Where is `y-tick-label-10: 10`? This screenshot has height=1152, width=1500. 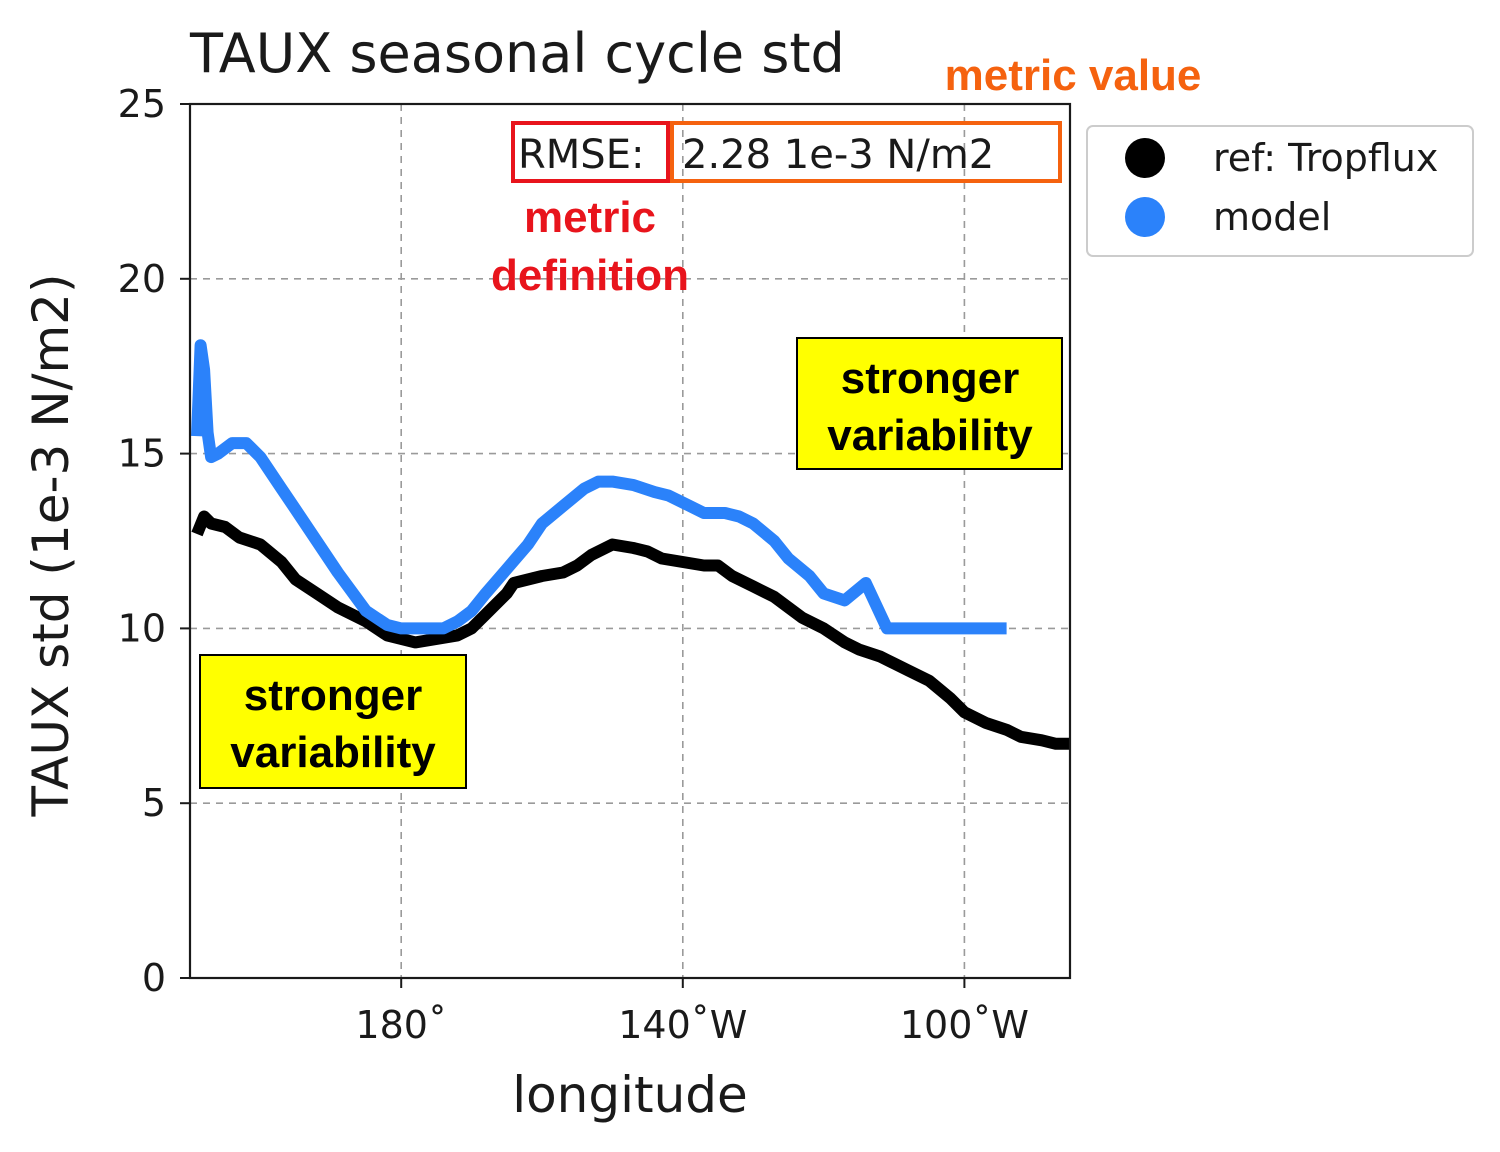 y-tick-label-10: 10 is located at coordinates (142, 628).